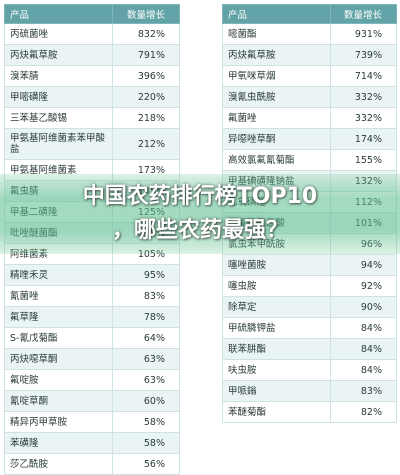  What do you see at coordinates (58, 296) in the screenshot?
I see `product-name-cell: 氰菌唑` at bounding box center [58, 296].